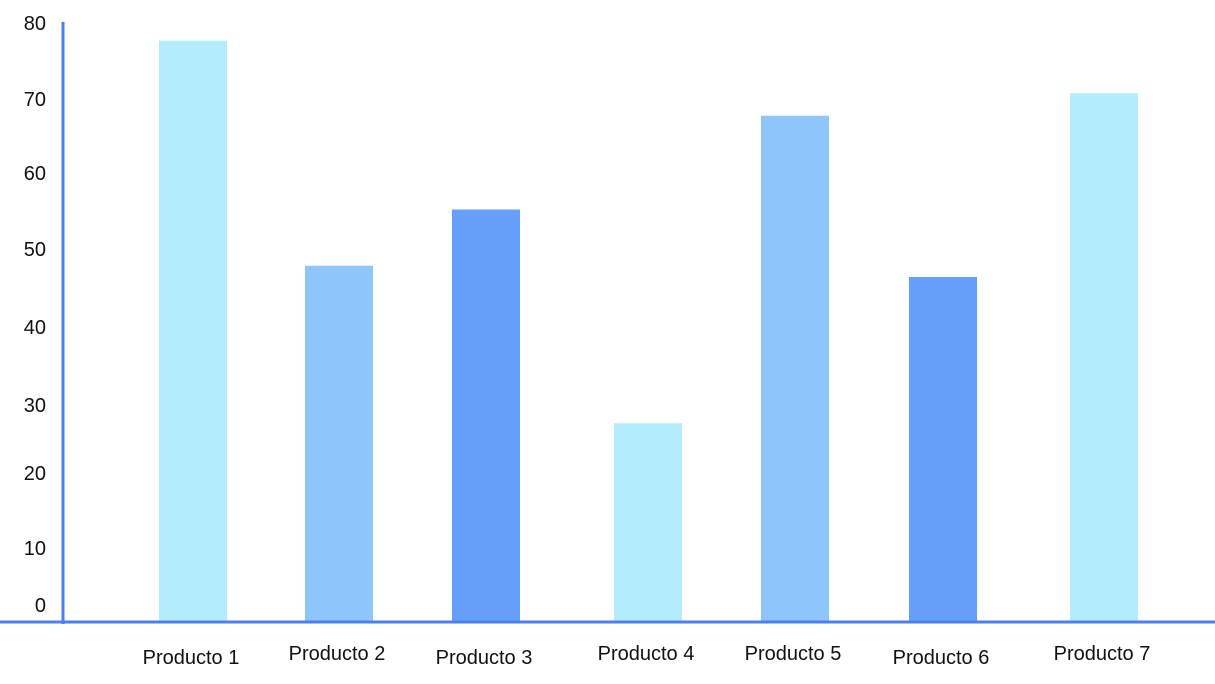 The width and height of the screenshot is (1215, 684). Describe the element at coordinates (793, 654) in the screenshot. I see `x-category-label-5: Producto 5` at that location.